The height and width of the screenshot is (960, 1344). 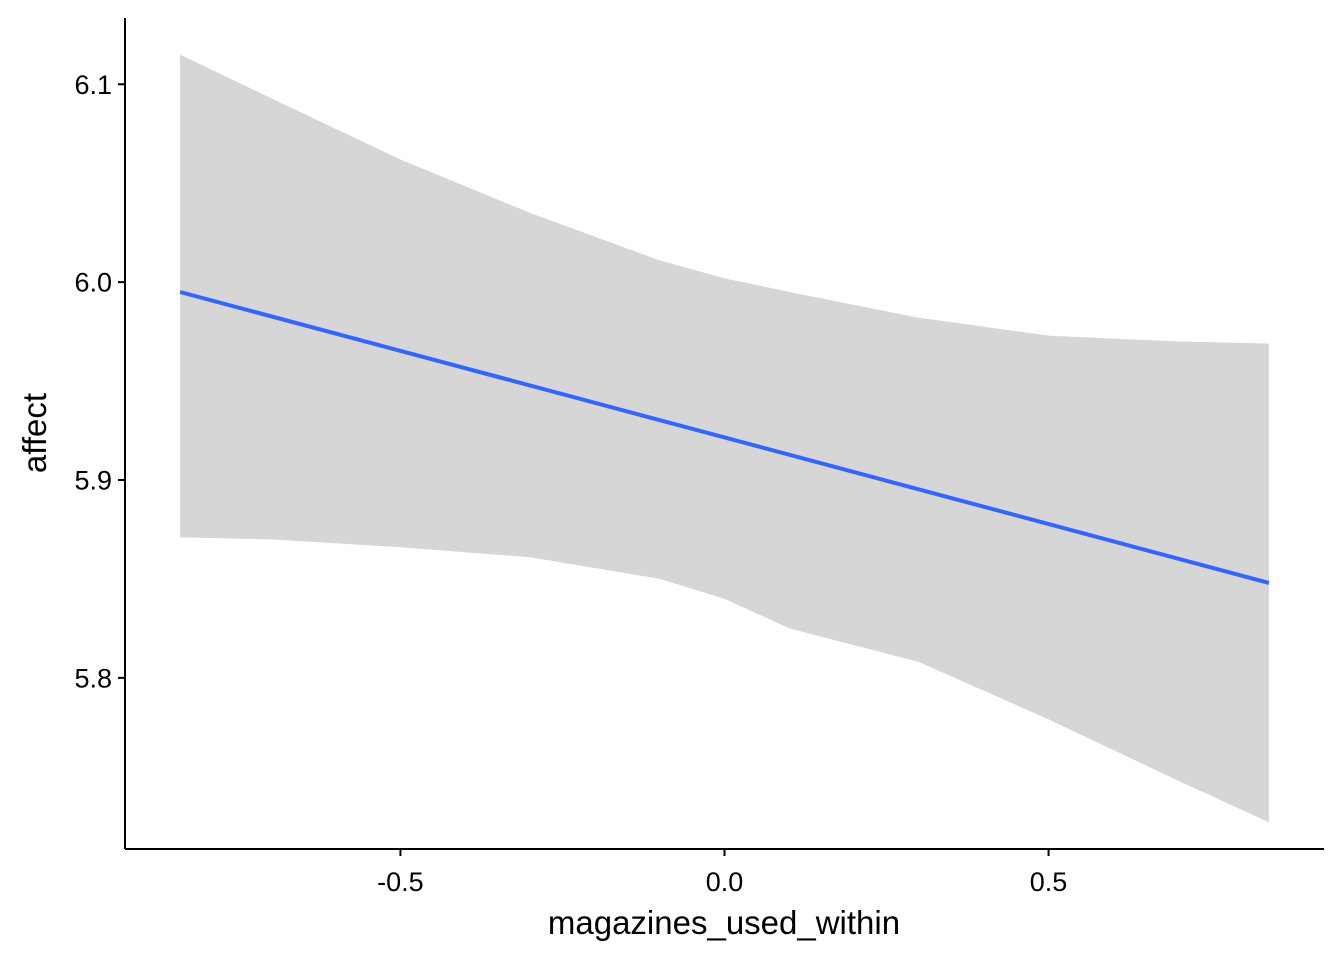 I want to click on x-tick-label: 0.5, so click(x=1049, y=882).